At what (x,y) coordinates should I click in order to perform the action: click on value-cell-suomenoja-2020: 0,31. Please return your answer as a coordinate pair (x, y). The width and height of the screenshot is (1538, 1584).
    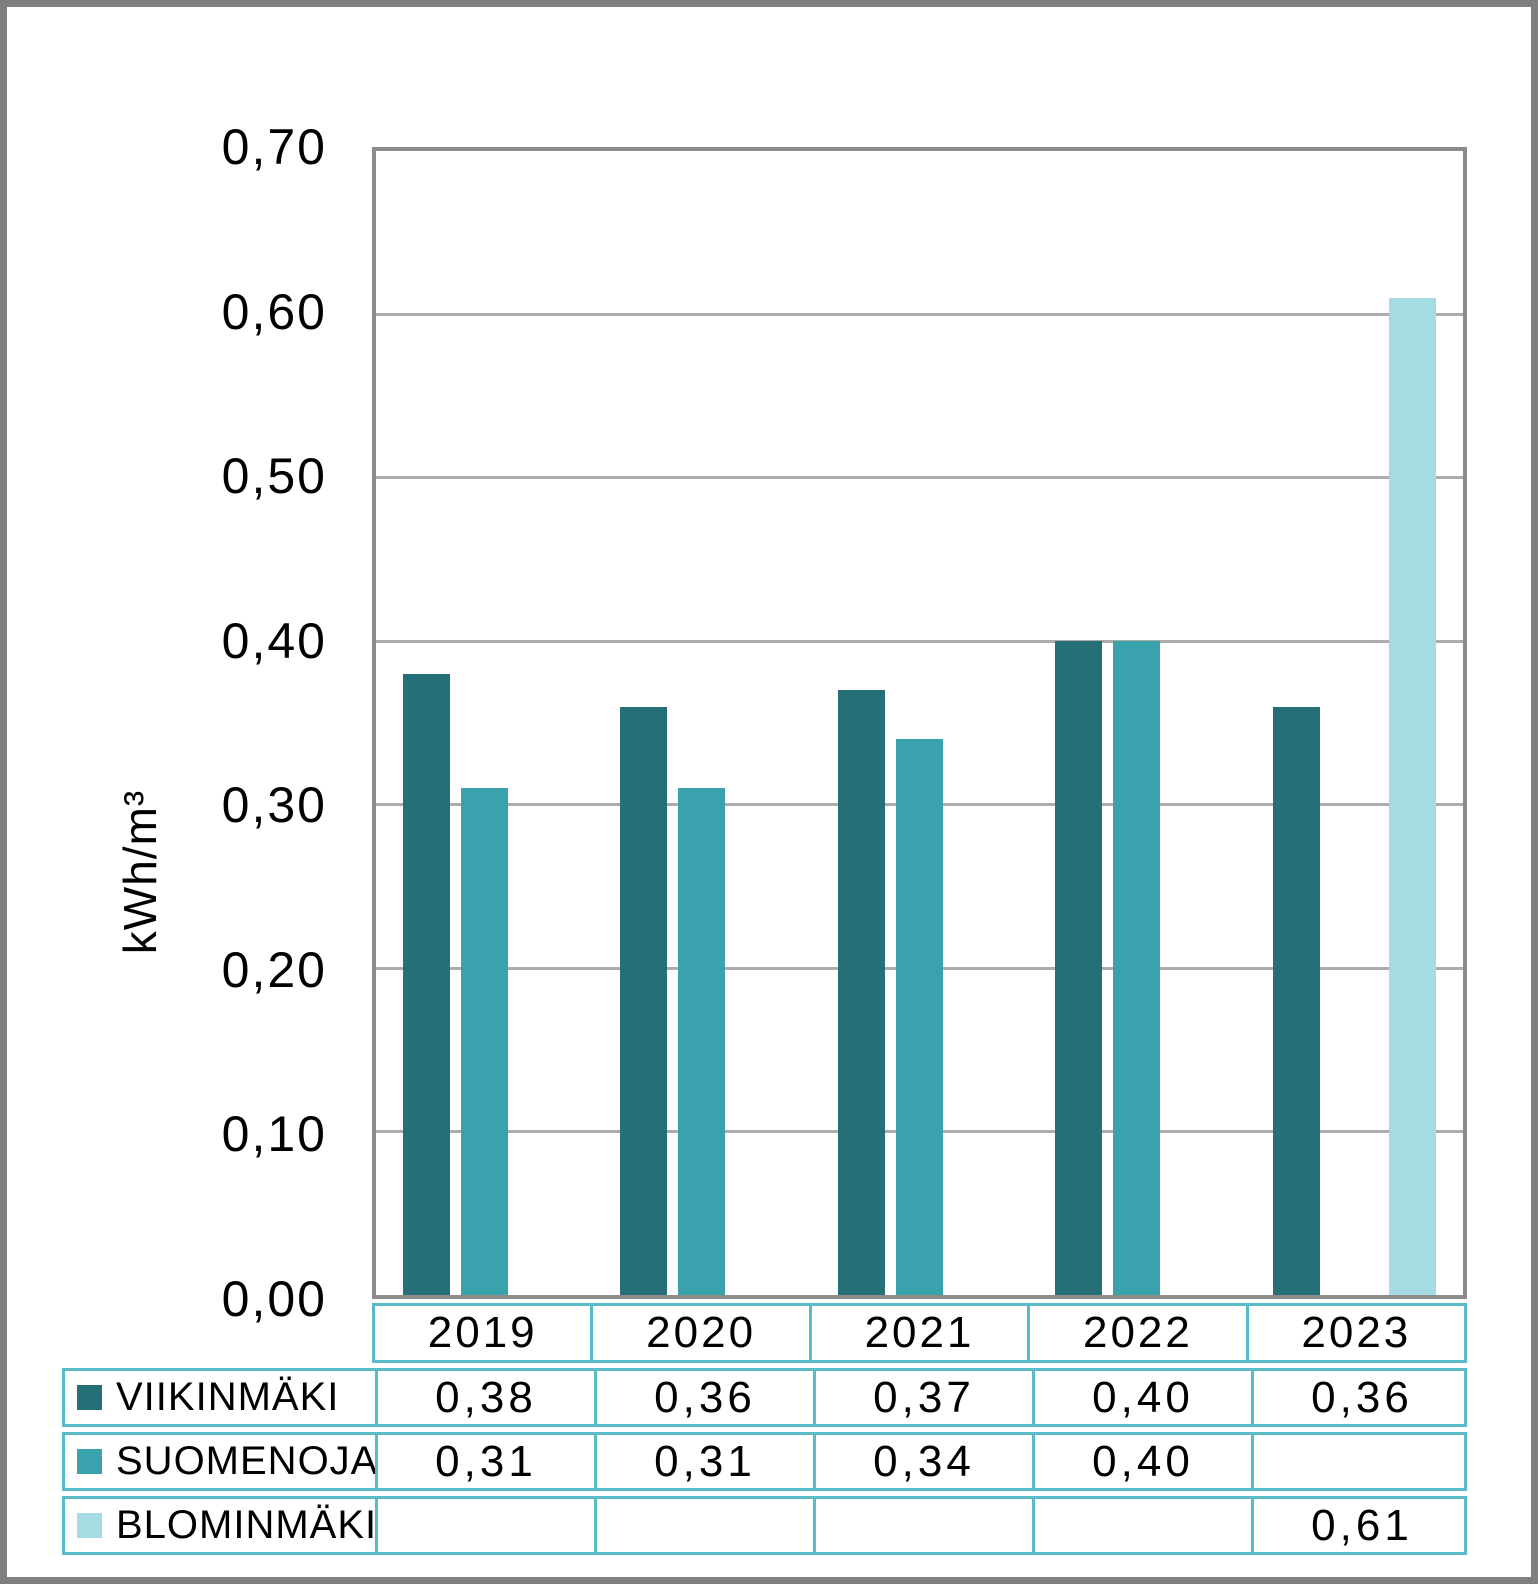
    Looking at the image, I should click on (703, 1461).